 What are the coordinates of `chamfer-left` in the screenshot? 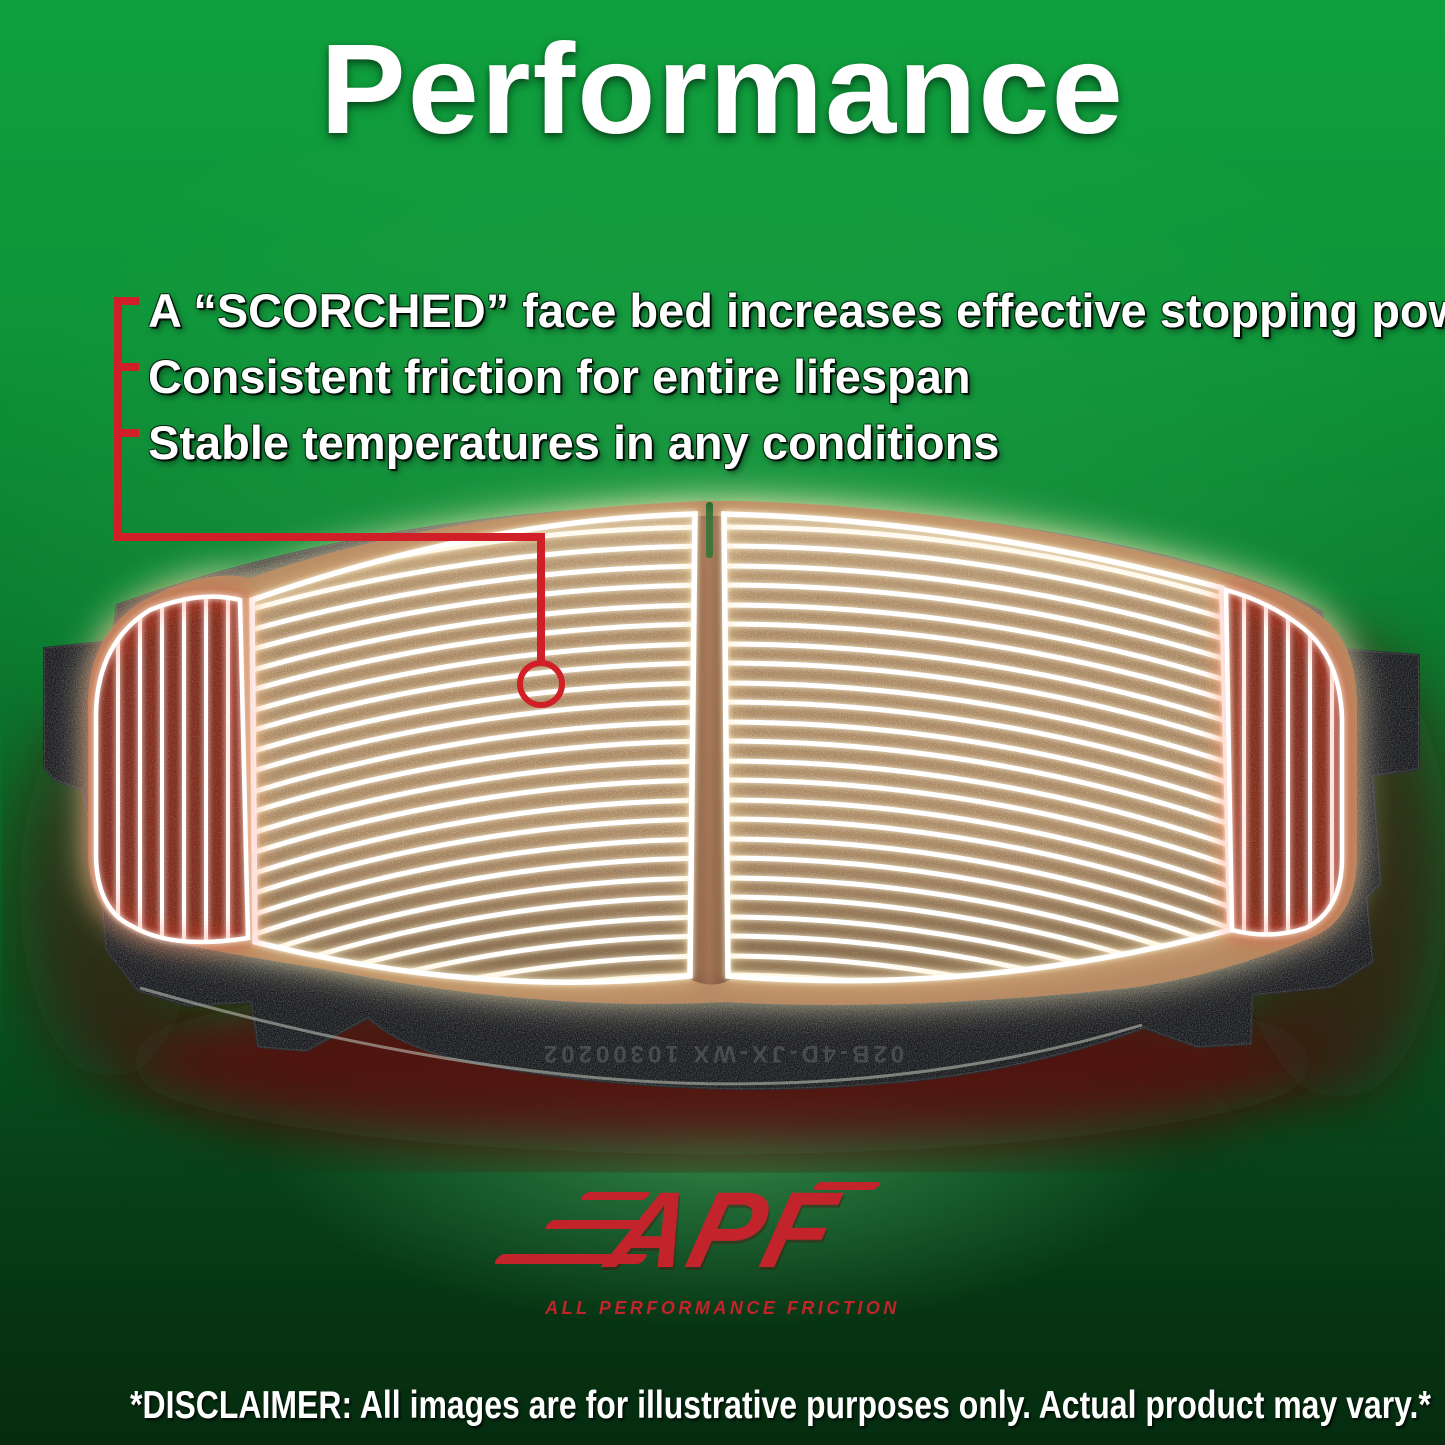 It's located at (172, 769).